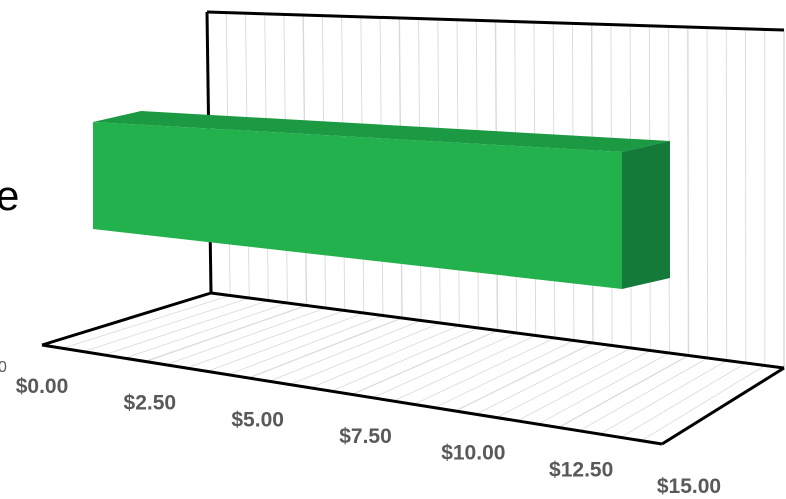  Describe the element at coordinates (9, 195) in the screenshot. I see `cut-off-axis-title-fragment: e` at that location.